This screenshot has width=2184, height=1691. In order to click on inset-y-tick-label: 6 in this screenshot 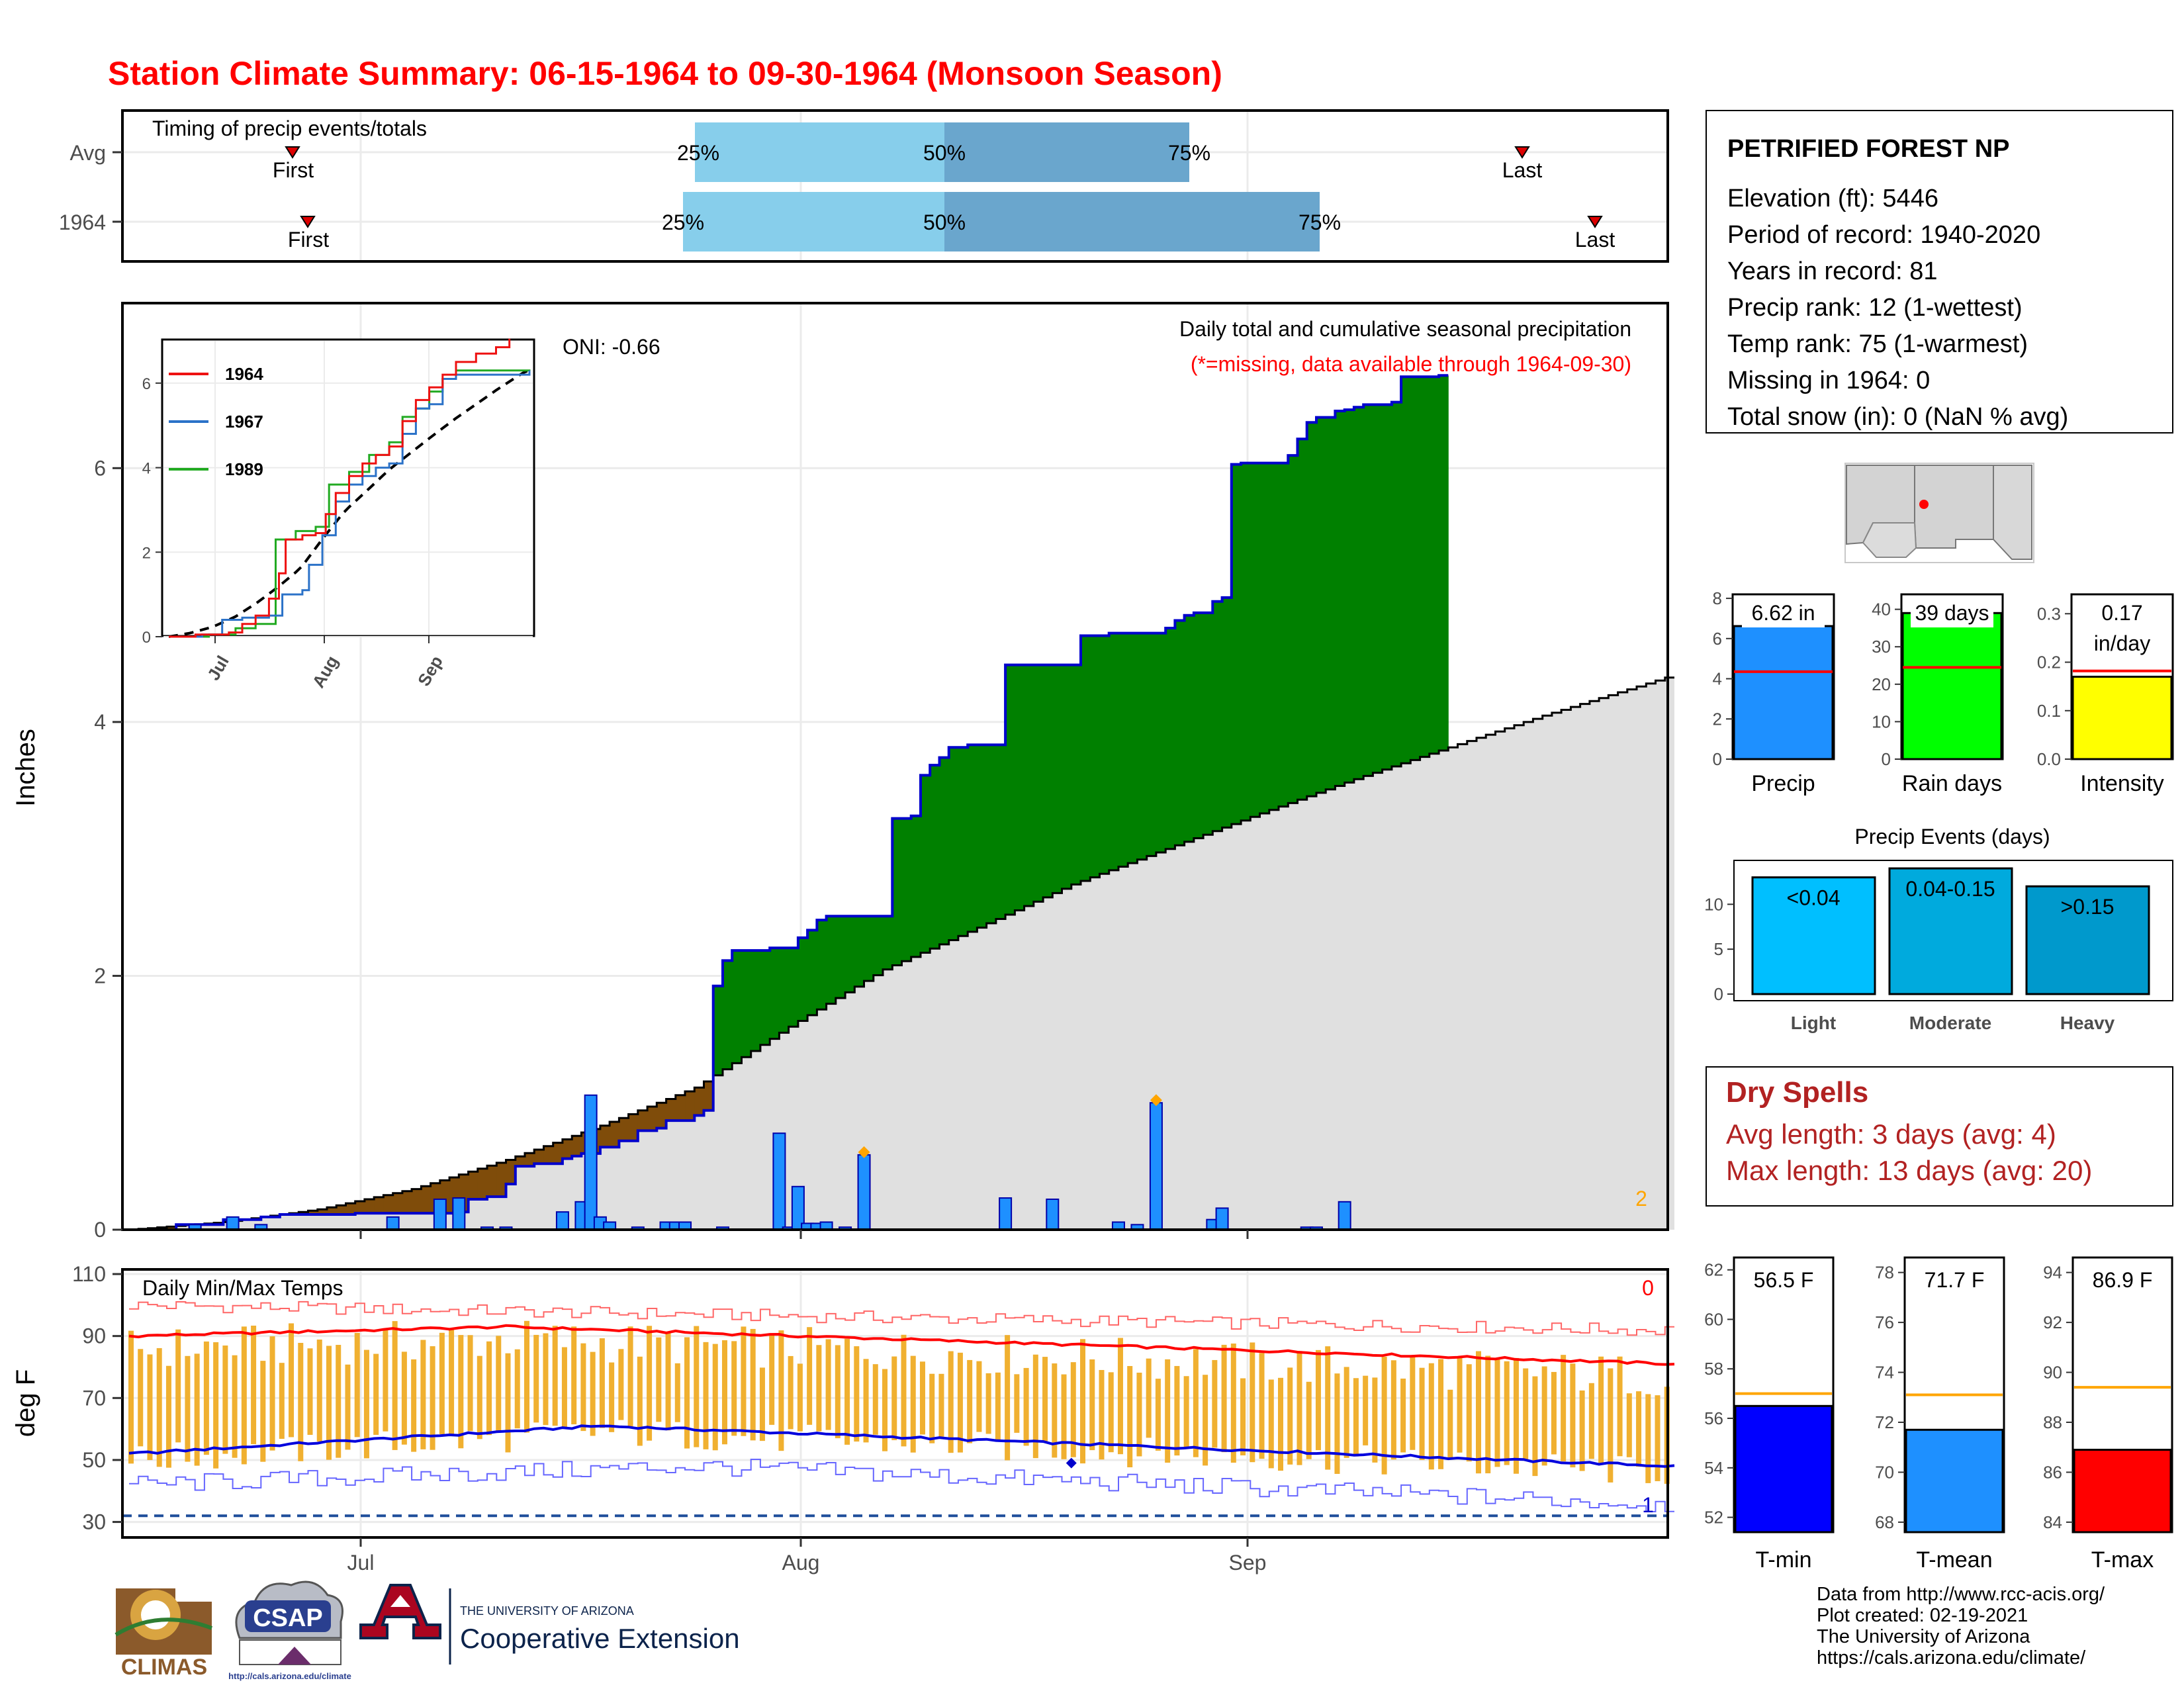, I will do `click(146, 384)`.